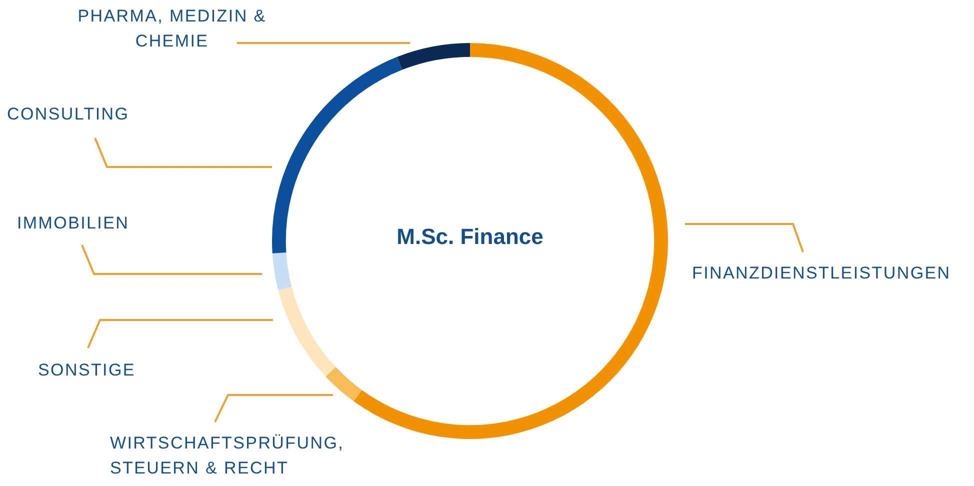 This screenshot has height=486, width=974. Describe the element at coordinates (821, 273) in the screenshot. I see `slice-label: FINANZDIENSTLEISTUNGEN` at that location.